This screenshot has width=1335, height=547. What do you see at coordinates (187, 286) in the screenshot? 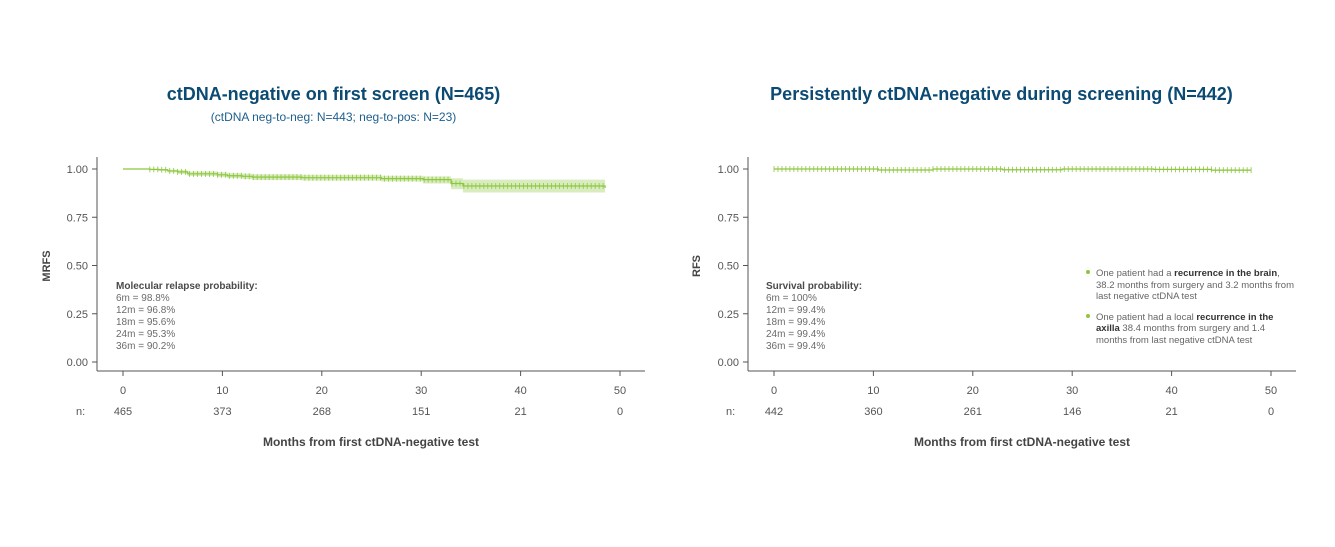
I see `annotation-heading: Molecular relapse probability:` at bounding box center [187, 286].